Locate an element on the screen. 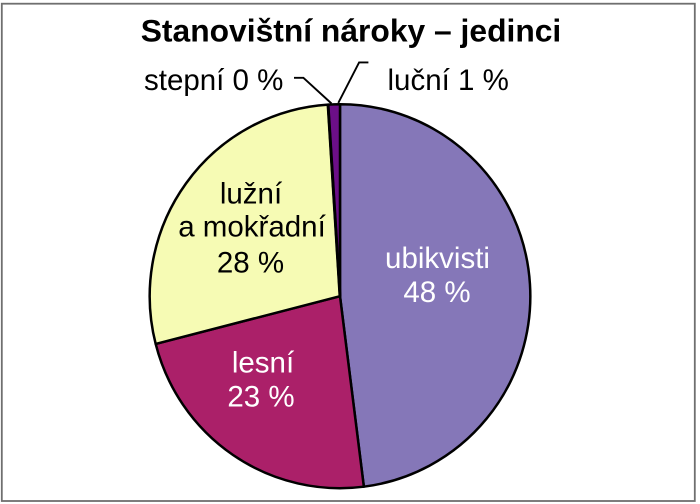  svg-text: a mokřadní is located at coordinates (252, 227).